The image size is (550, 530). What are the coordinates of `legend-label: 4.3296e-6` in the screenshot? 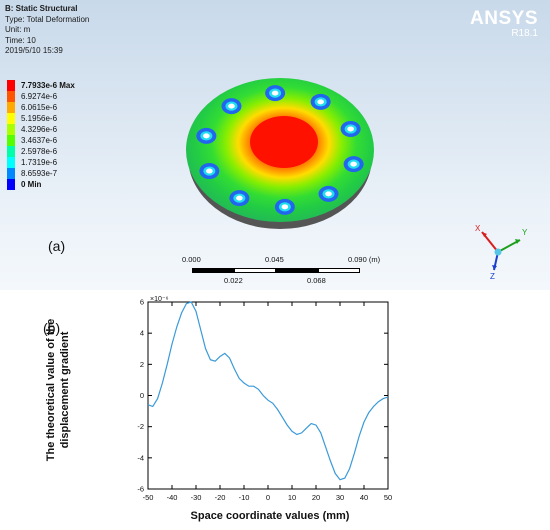 It's located at (39, 129).